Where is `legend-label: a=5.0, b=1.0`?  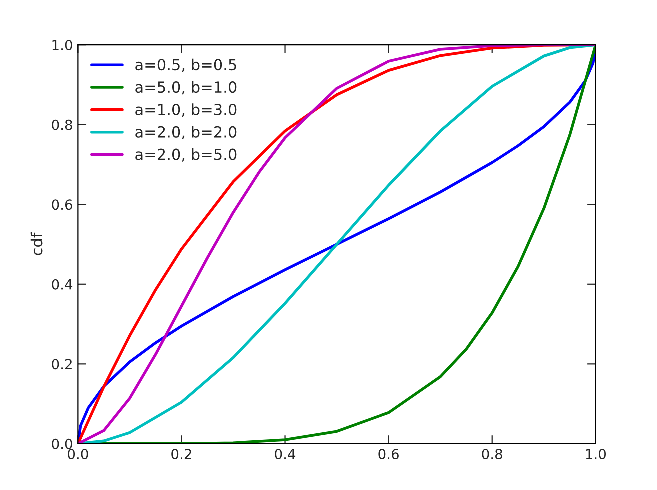 legend-label: a=5.0, b=1.0 is located at coordinates (186, 88).